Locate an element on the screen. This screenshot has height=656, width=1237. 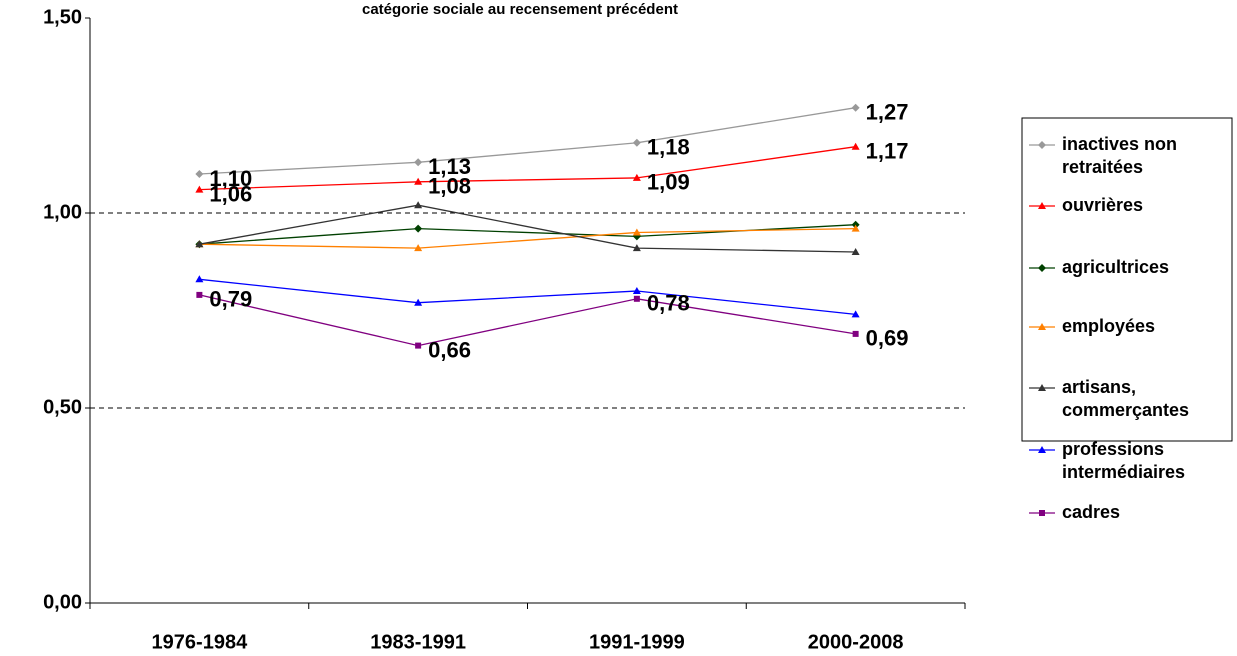
data-label: 1,06 is located at coordinates (230, 193).